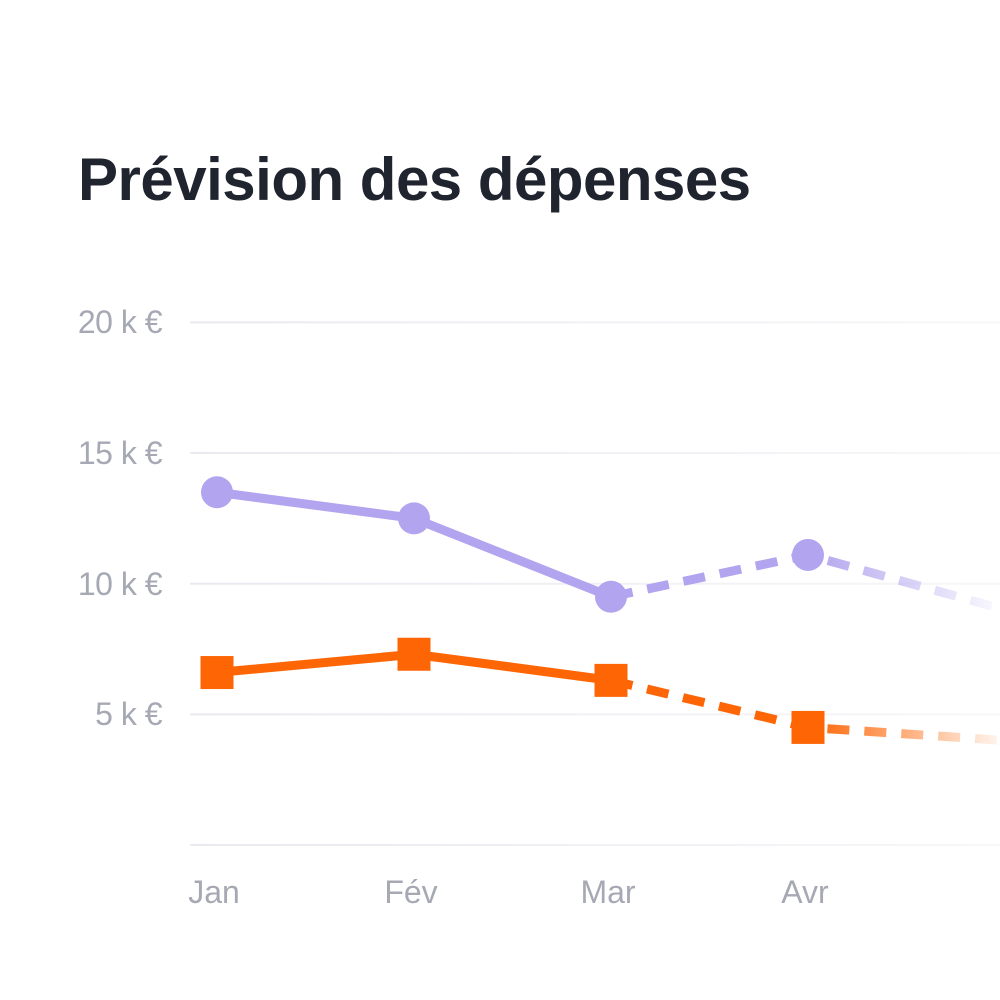 The width and height of the screenshot is (1000, 1000). Describe the element at coordinates (805, 892) in the screenshot. I see `x-tick-label-avr: Avr` at that location.